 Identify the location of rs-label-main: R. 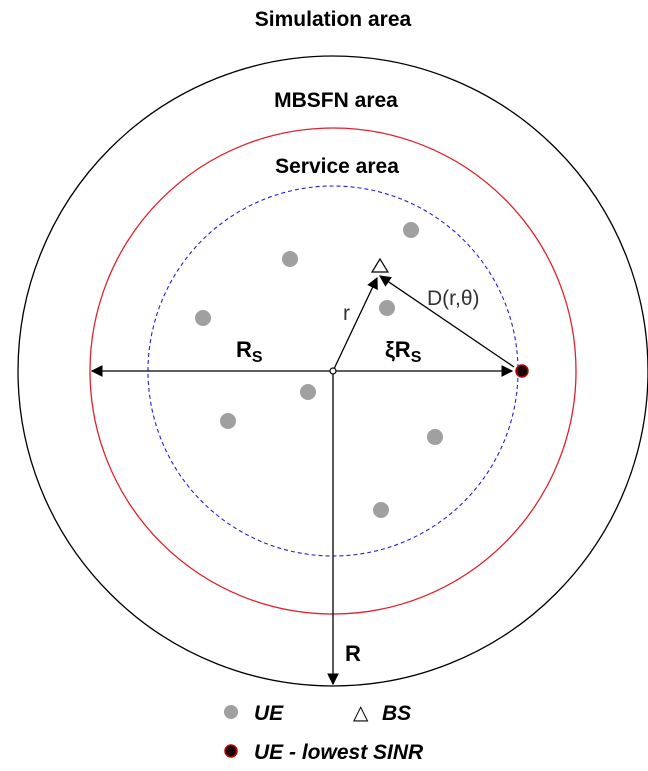
(244, 349).